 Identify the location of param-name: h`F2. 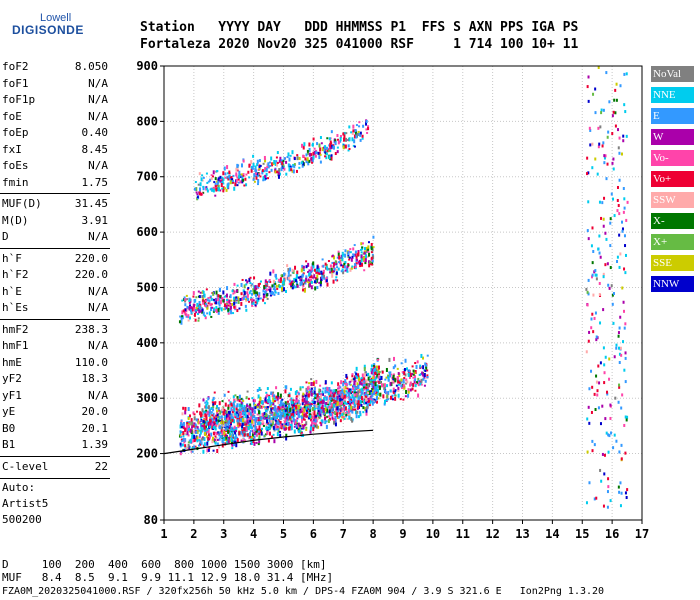
(15, 274).